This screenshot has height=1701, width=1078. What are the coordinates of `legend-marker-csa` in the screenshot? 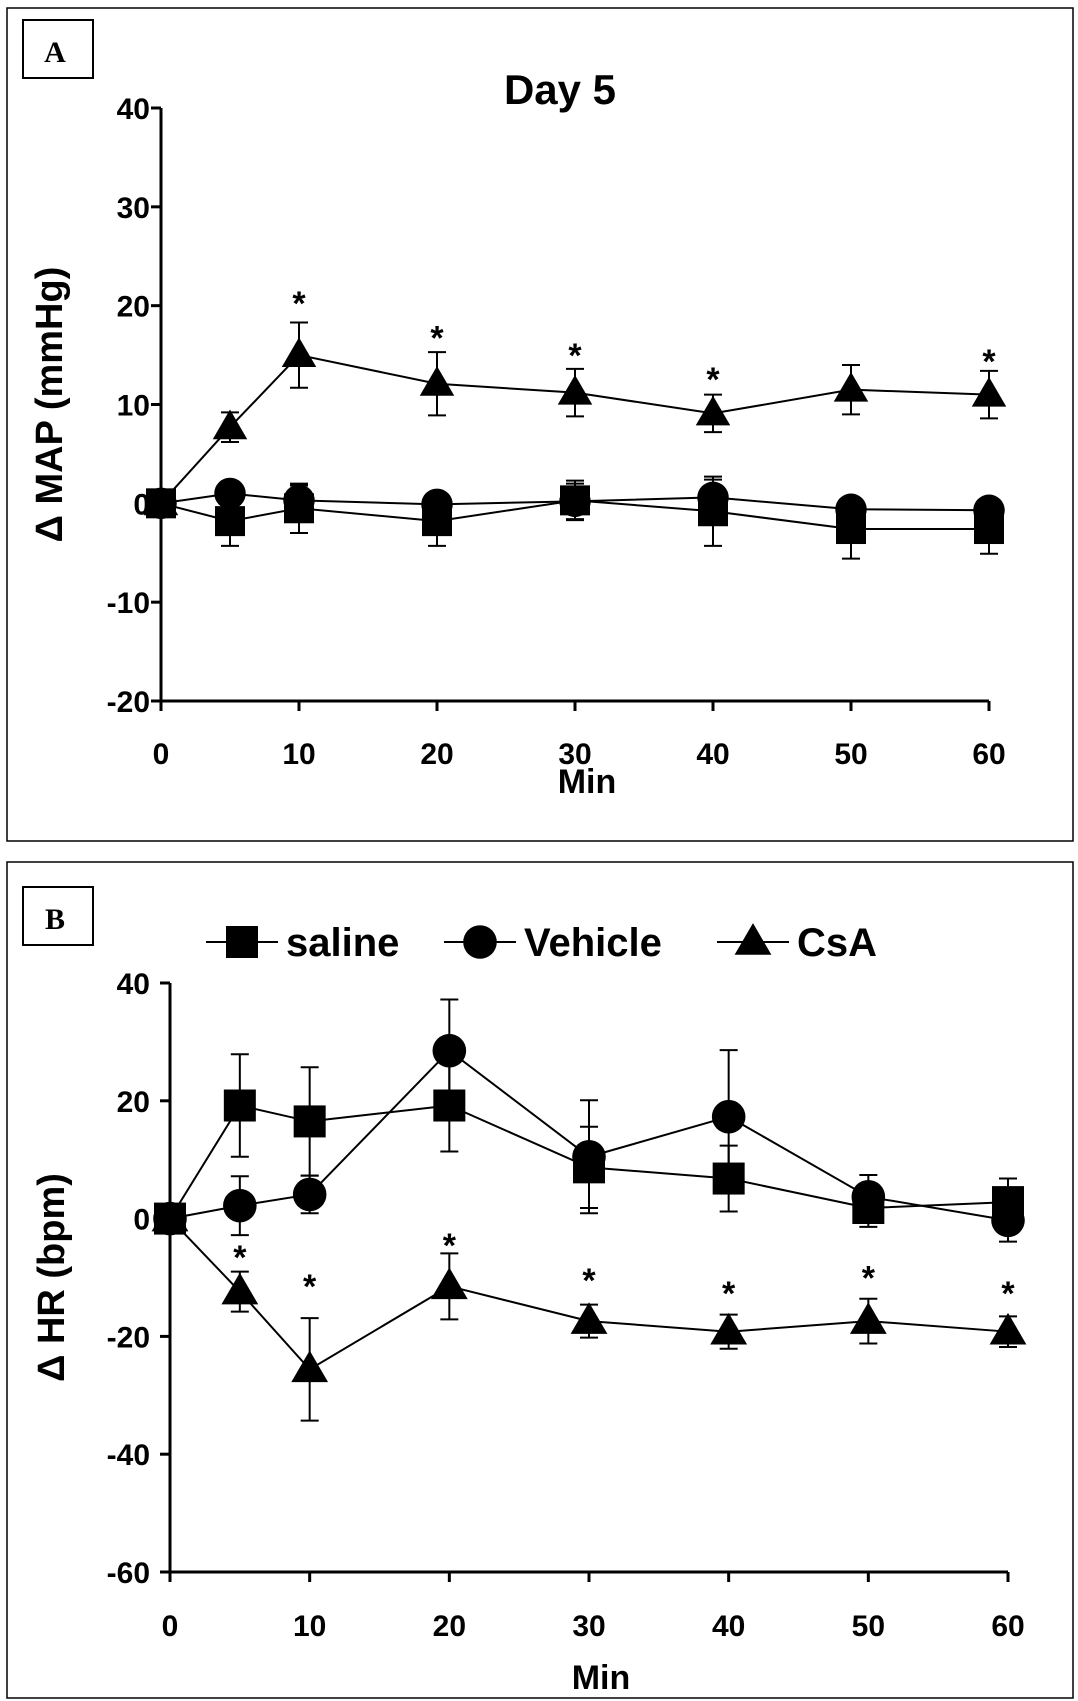 It's located at (753, 939).